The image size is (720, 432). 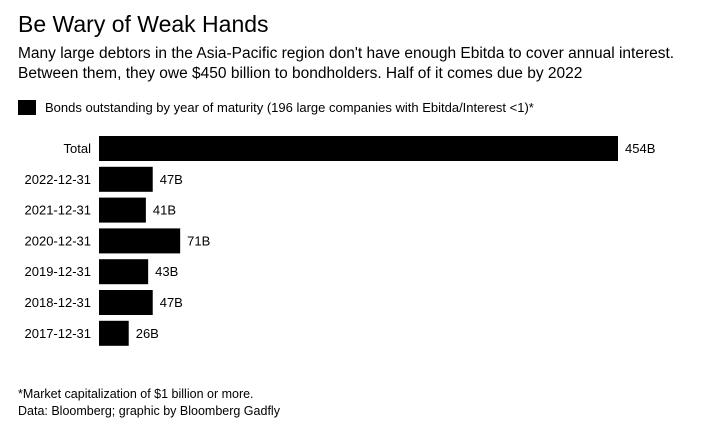 I want to click on value-label: 454B, so click(x=640, y=148).